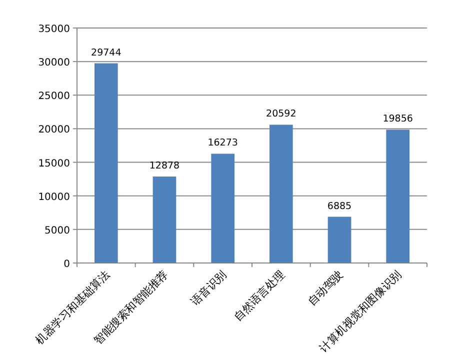 The height and width of the screenshot is (358, 463). I want to click on x-tick-label: 自然语言处理, so click(259, 296).